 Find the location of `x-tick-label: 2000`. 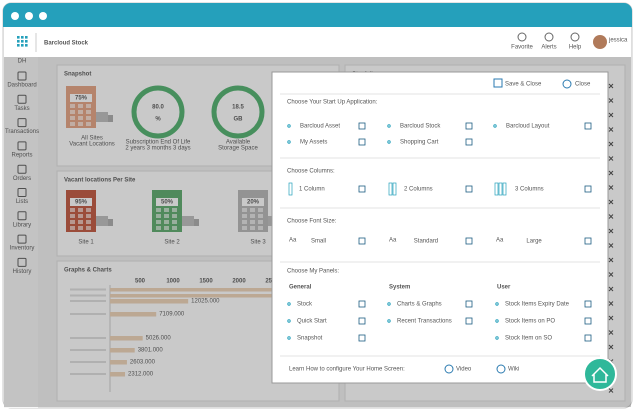

x-tick-label: 2000 is located at coordinates (239, 282).